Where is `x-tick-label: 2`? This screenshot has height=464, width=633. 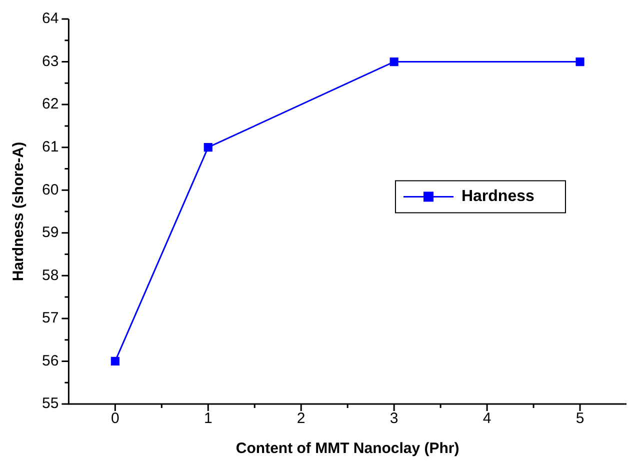
x-tick-label: 2 is located at coordinates (301, 419).